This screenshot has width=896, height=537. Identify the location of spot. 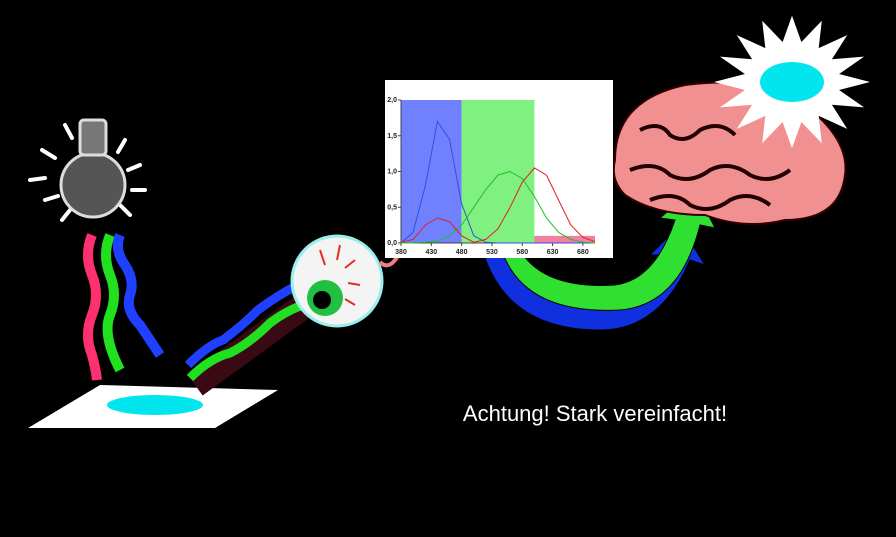
(155, 405).